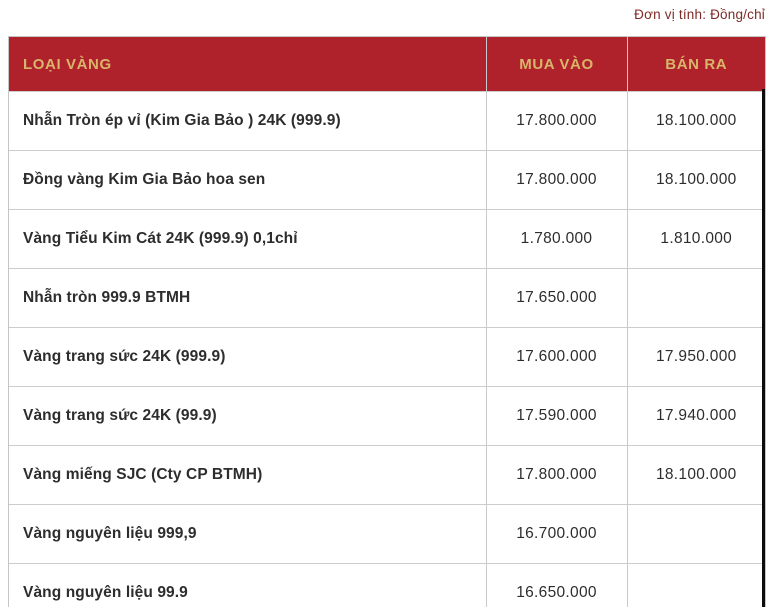  Describe the element at coordinates (247, 416) in the screenshot. I see `gold-type-cell: Vàng trang sức 24K (99.9)` at that location.